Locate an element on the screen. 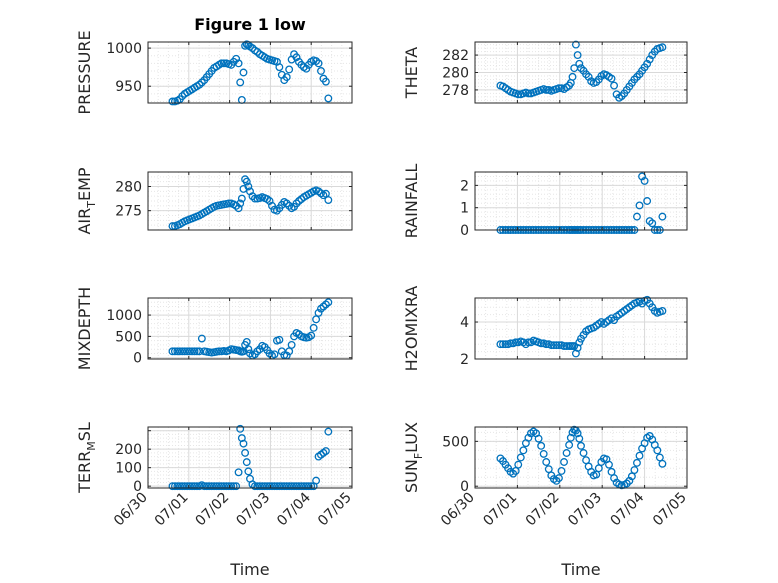 The width and height of the screenshot is (778, 583). x-tick-label: 06/30 is located at coordinates (131, 510).